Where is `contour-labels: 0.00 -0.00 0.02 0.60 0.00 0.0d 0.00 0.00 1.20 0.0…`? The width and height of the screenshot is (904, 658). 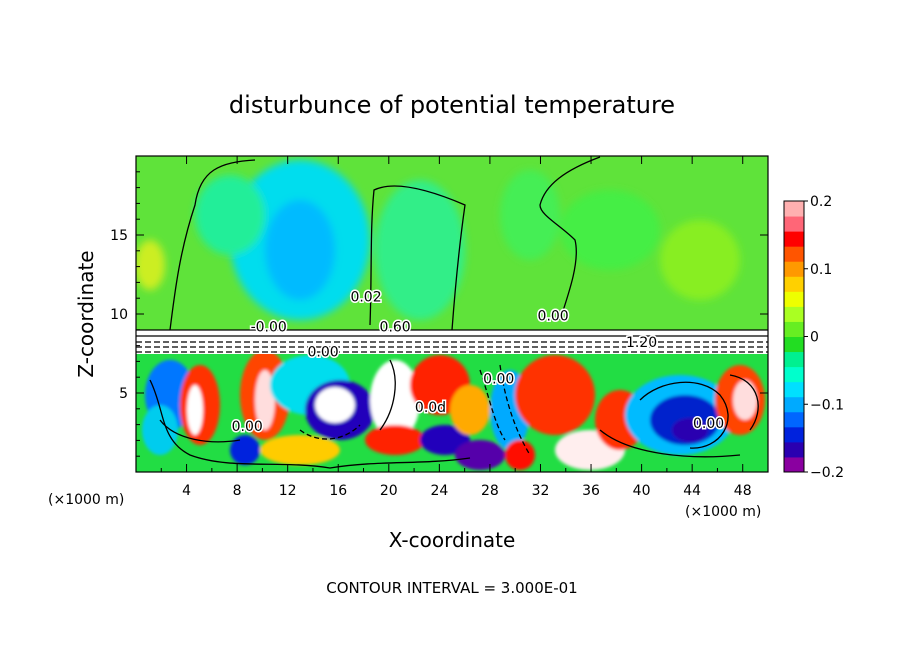
contour-labels: 0.00 -0.00 0.02 0.60 0.00 0.0d 0.00 0.00 1.20 0.0… is located at coordinates (478, 362).